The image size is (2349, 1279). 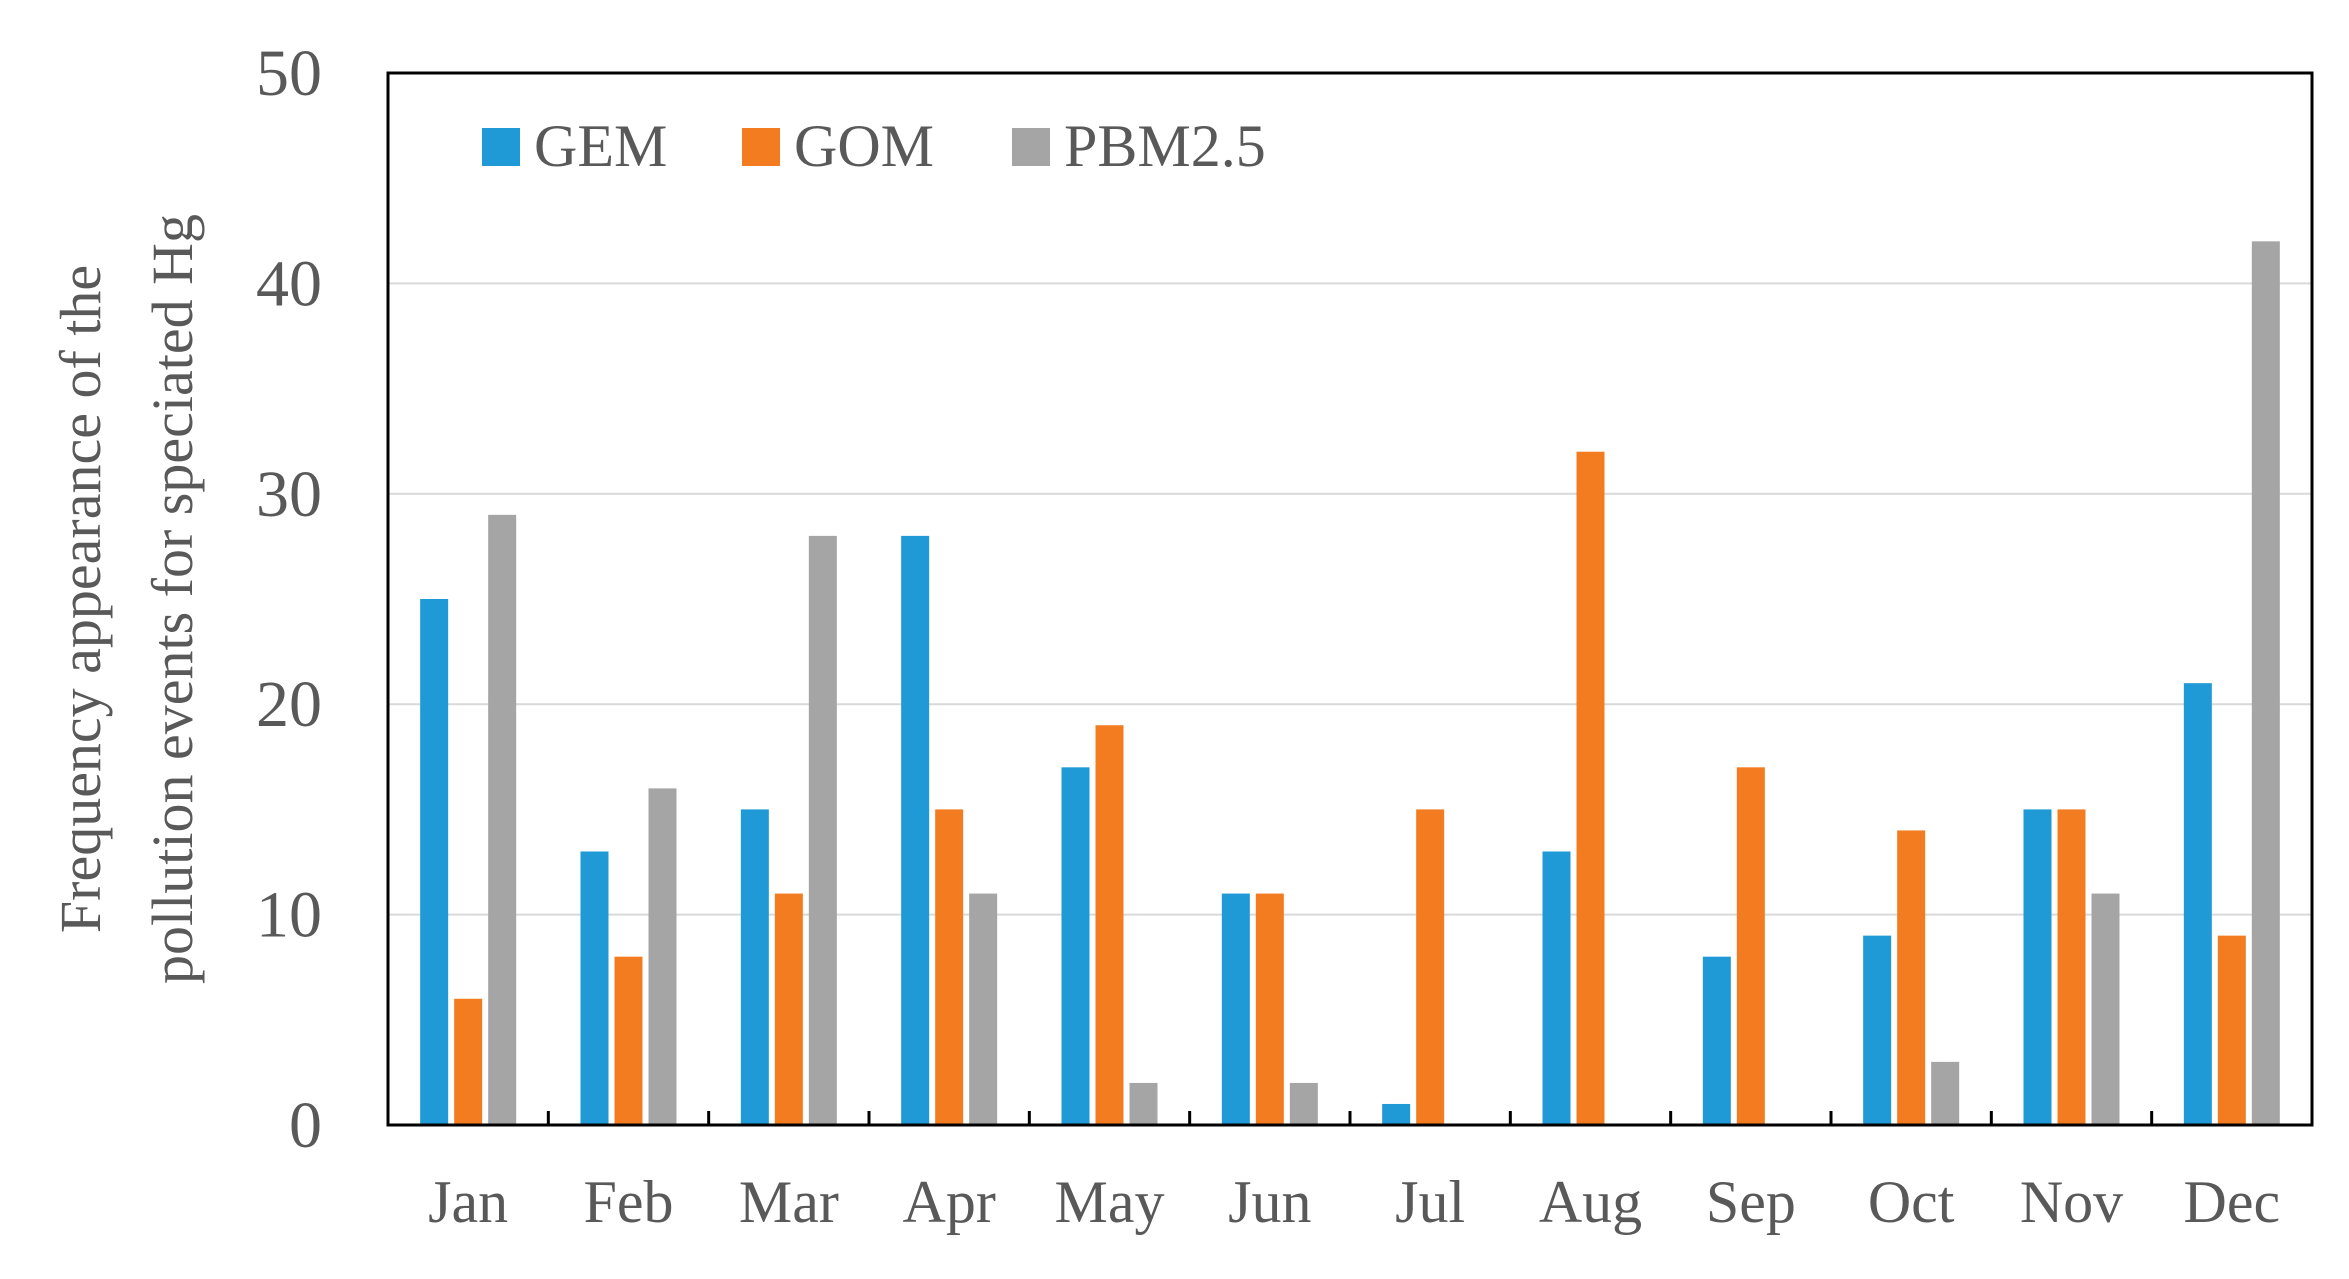 What do you see at coordinates (1430, 1202) in the screenshot?
I see `x-tick-label: Jul` at bounding box center [1430, 1202].